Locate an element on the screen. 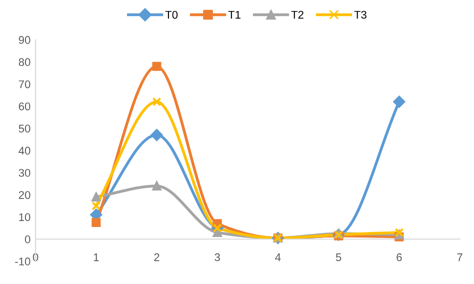  y-tick-label: -10 is located at coordinates (22, 262).